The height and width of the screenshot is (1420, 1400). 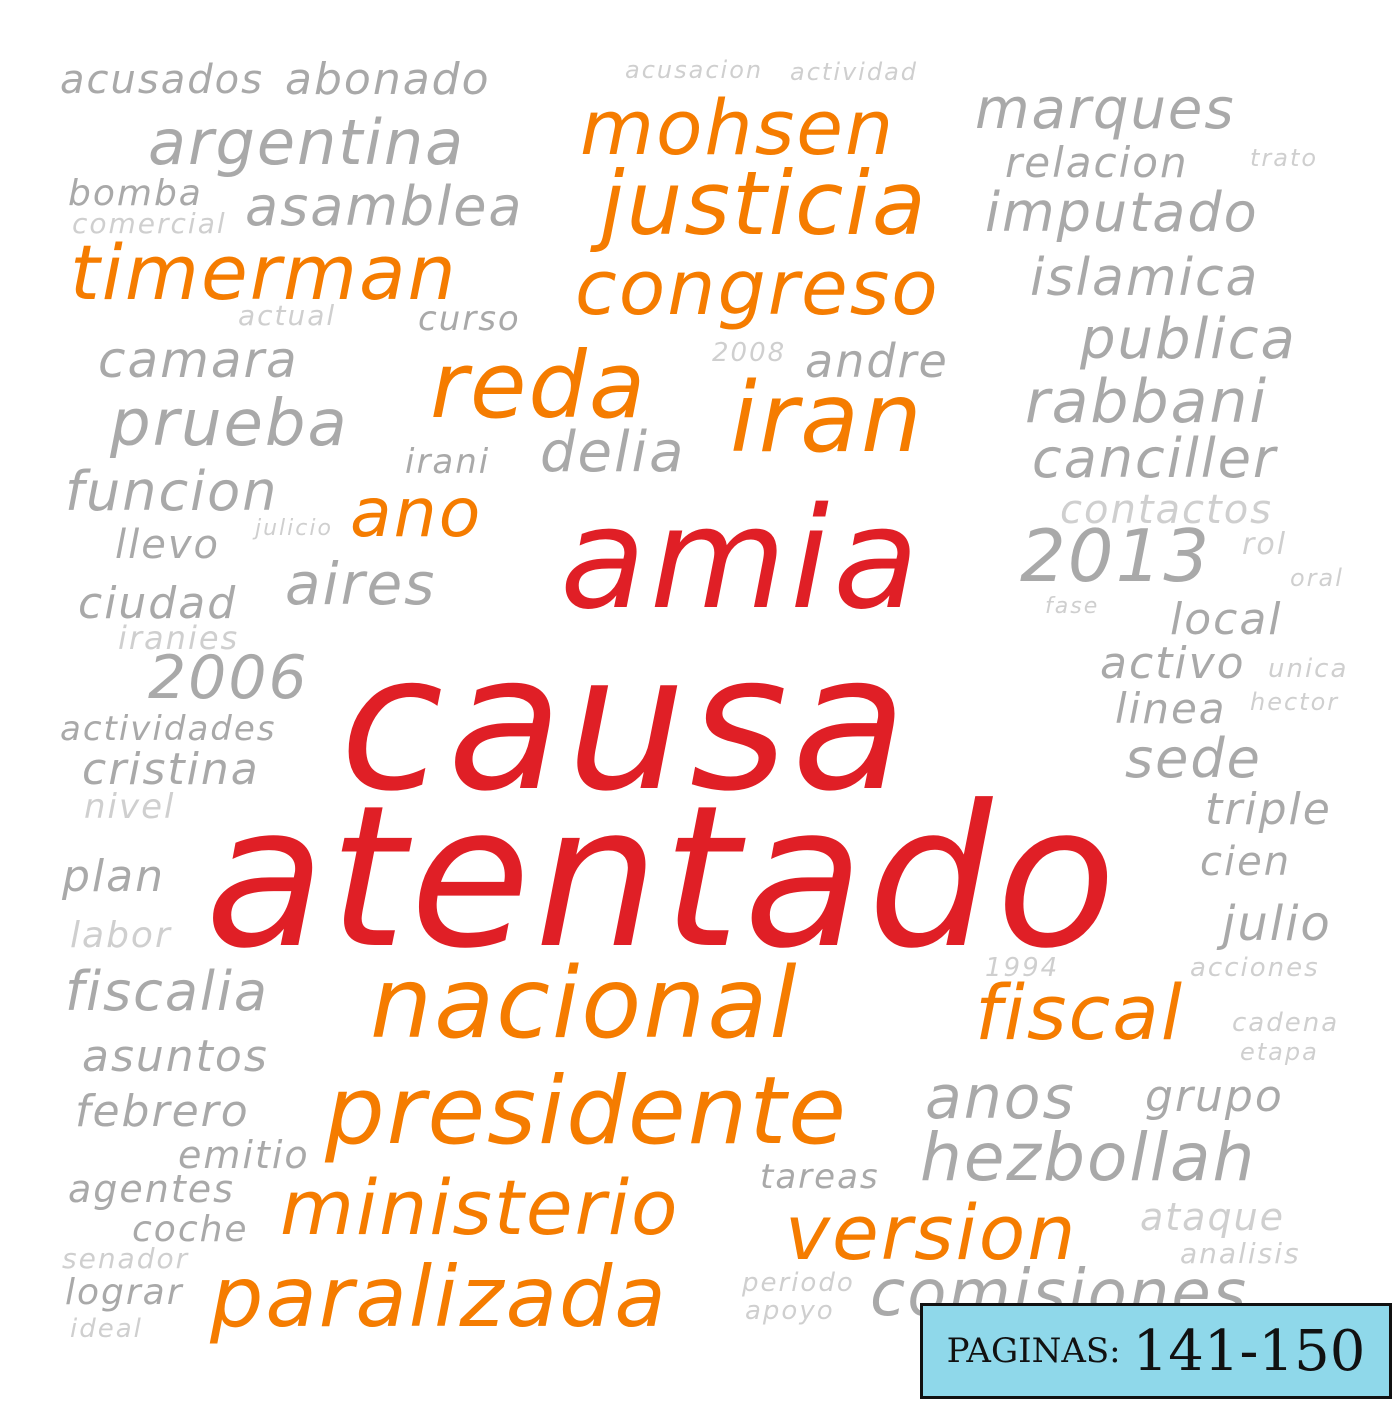 I want to click on word-grupo: grupo, so click(x=1214, y=1096).